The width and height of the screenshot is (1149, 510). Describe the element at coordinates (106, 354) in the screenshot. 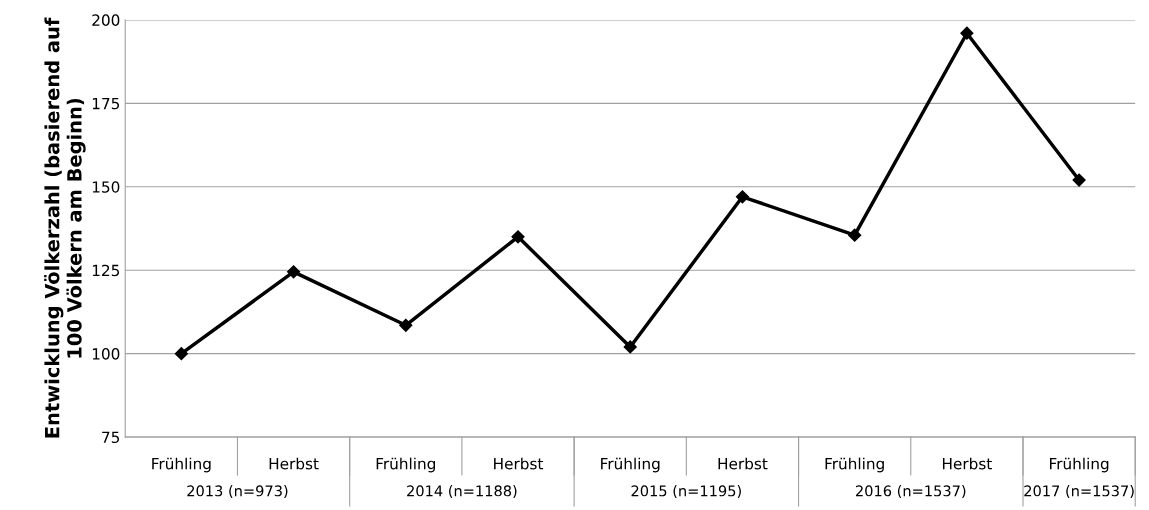

I see `y-tick-label: 100` at that location.